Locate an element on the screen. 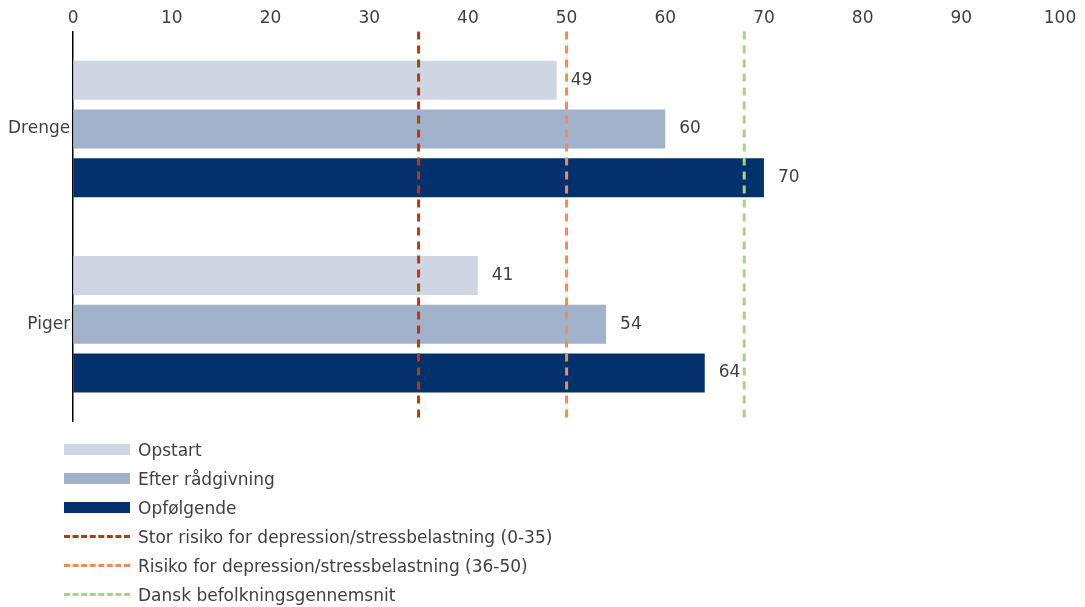 The height and width of the screenshot is (607, 1085). x-tick-label: 90 is located at coordinates (961, 16).